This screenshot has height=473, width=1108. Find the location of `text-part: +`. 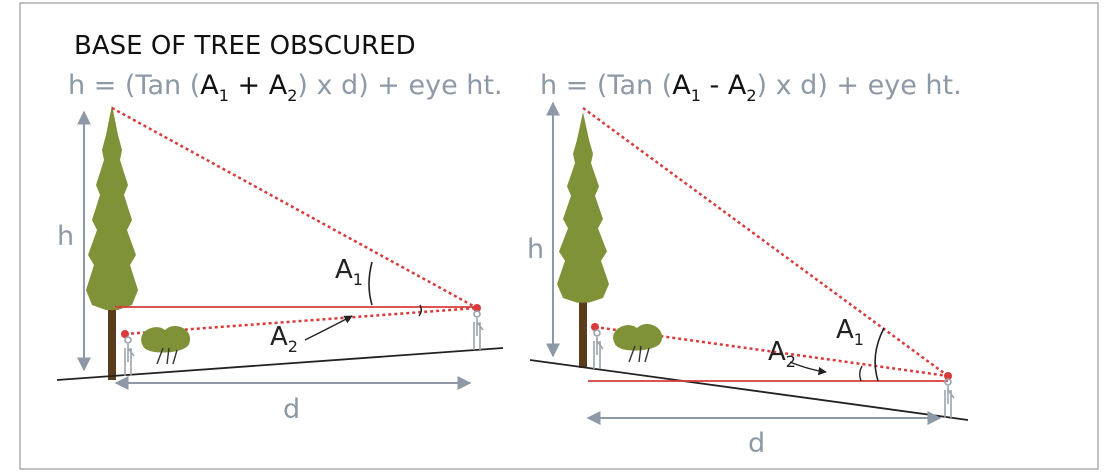

text-part: + is located at coordinates (249, 85).